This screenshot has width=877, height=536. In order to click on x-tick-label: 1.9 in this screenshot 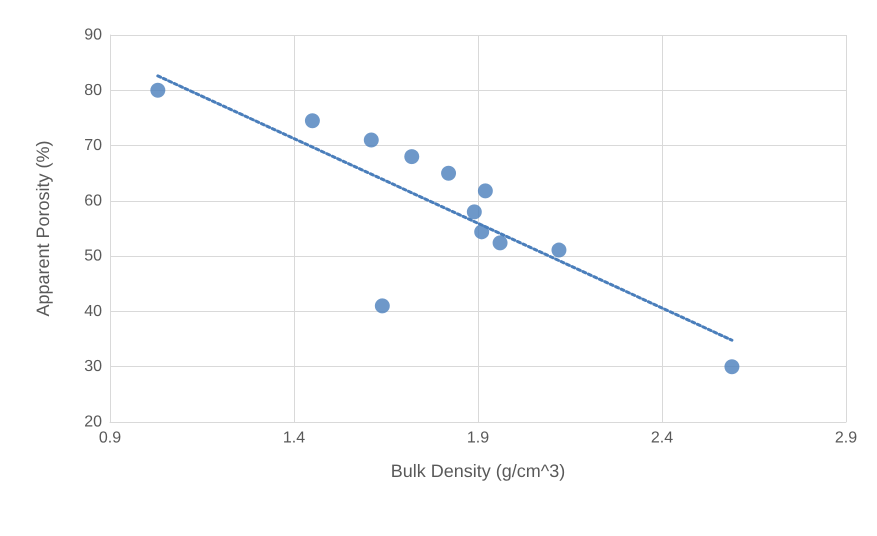, I will do `click(478, 438)`.